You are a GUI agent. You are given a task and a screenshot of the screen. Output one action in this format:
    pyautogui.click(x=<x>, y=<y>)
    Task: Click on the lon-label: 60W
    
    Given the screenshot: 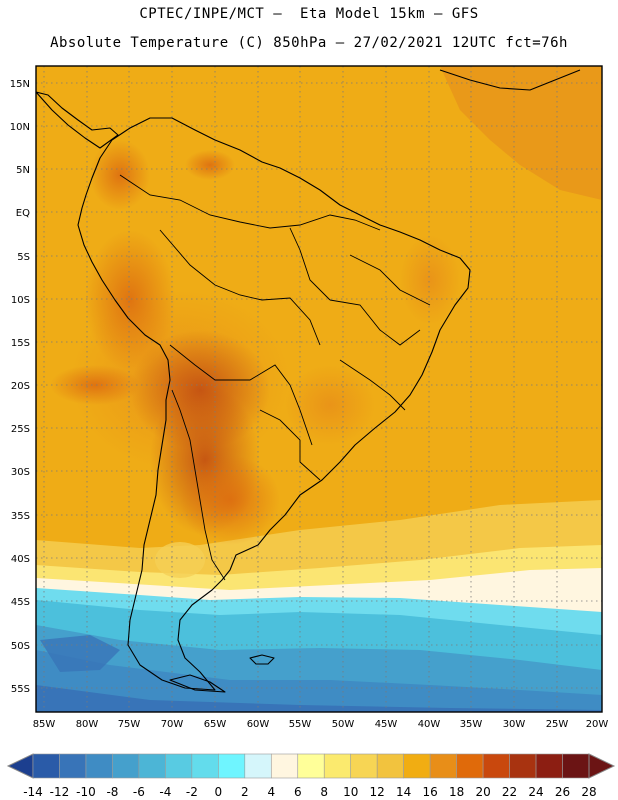 What is the action you would take?
    pyautogui.click(x=258, y=724)
    